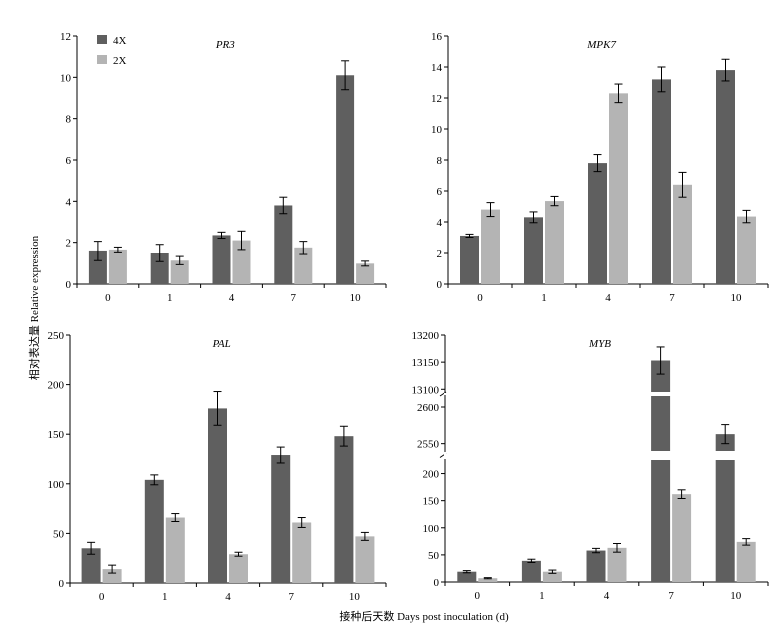  What do you see at coordinates (120, 61) in the screenshot?
I see `legend-label-2x: 2X` at bounding box center [120, 61].